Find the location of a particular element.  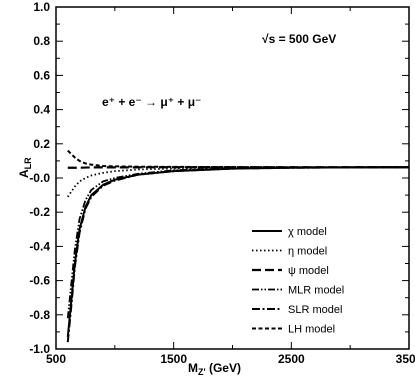

energy-annotation: √s = 500 GeV is located at coordinates (299, 39).